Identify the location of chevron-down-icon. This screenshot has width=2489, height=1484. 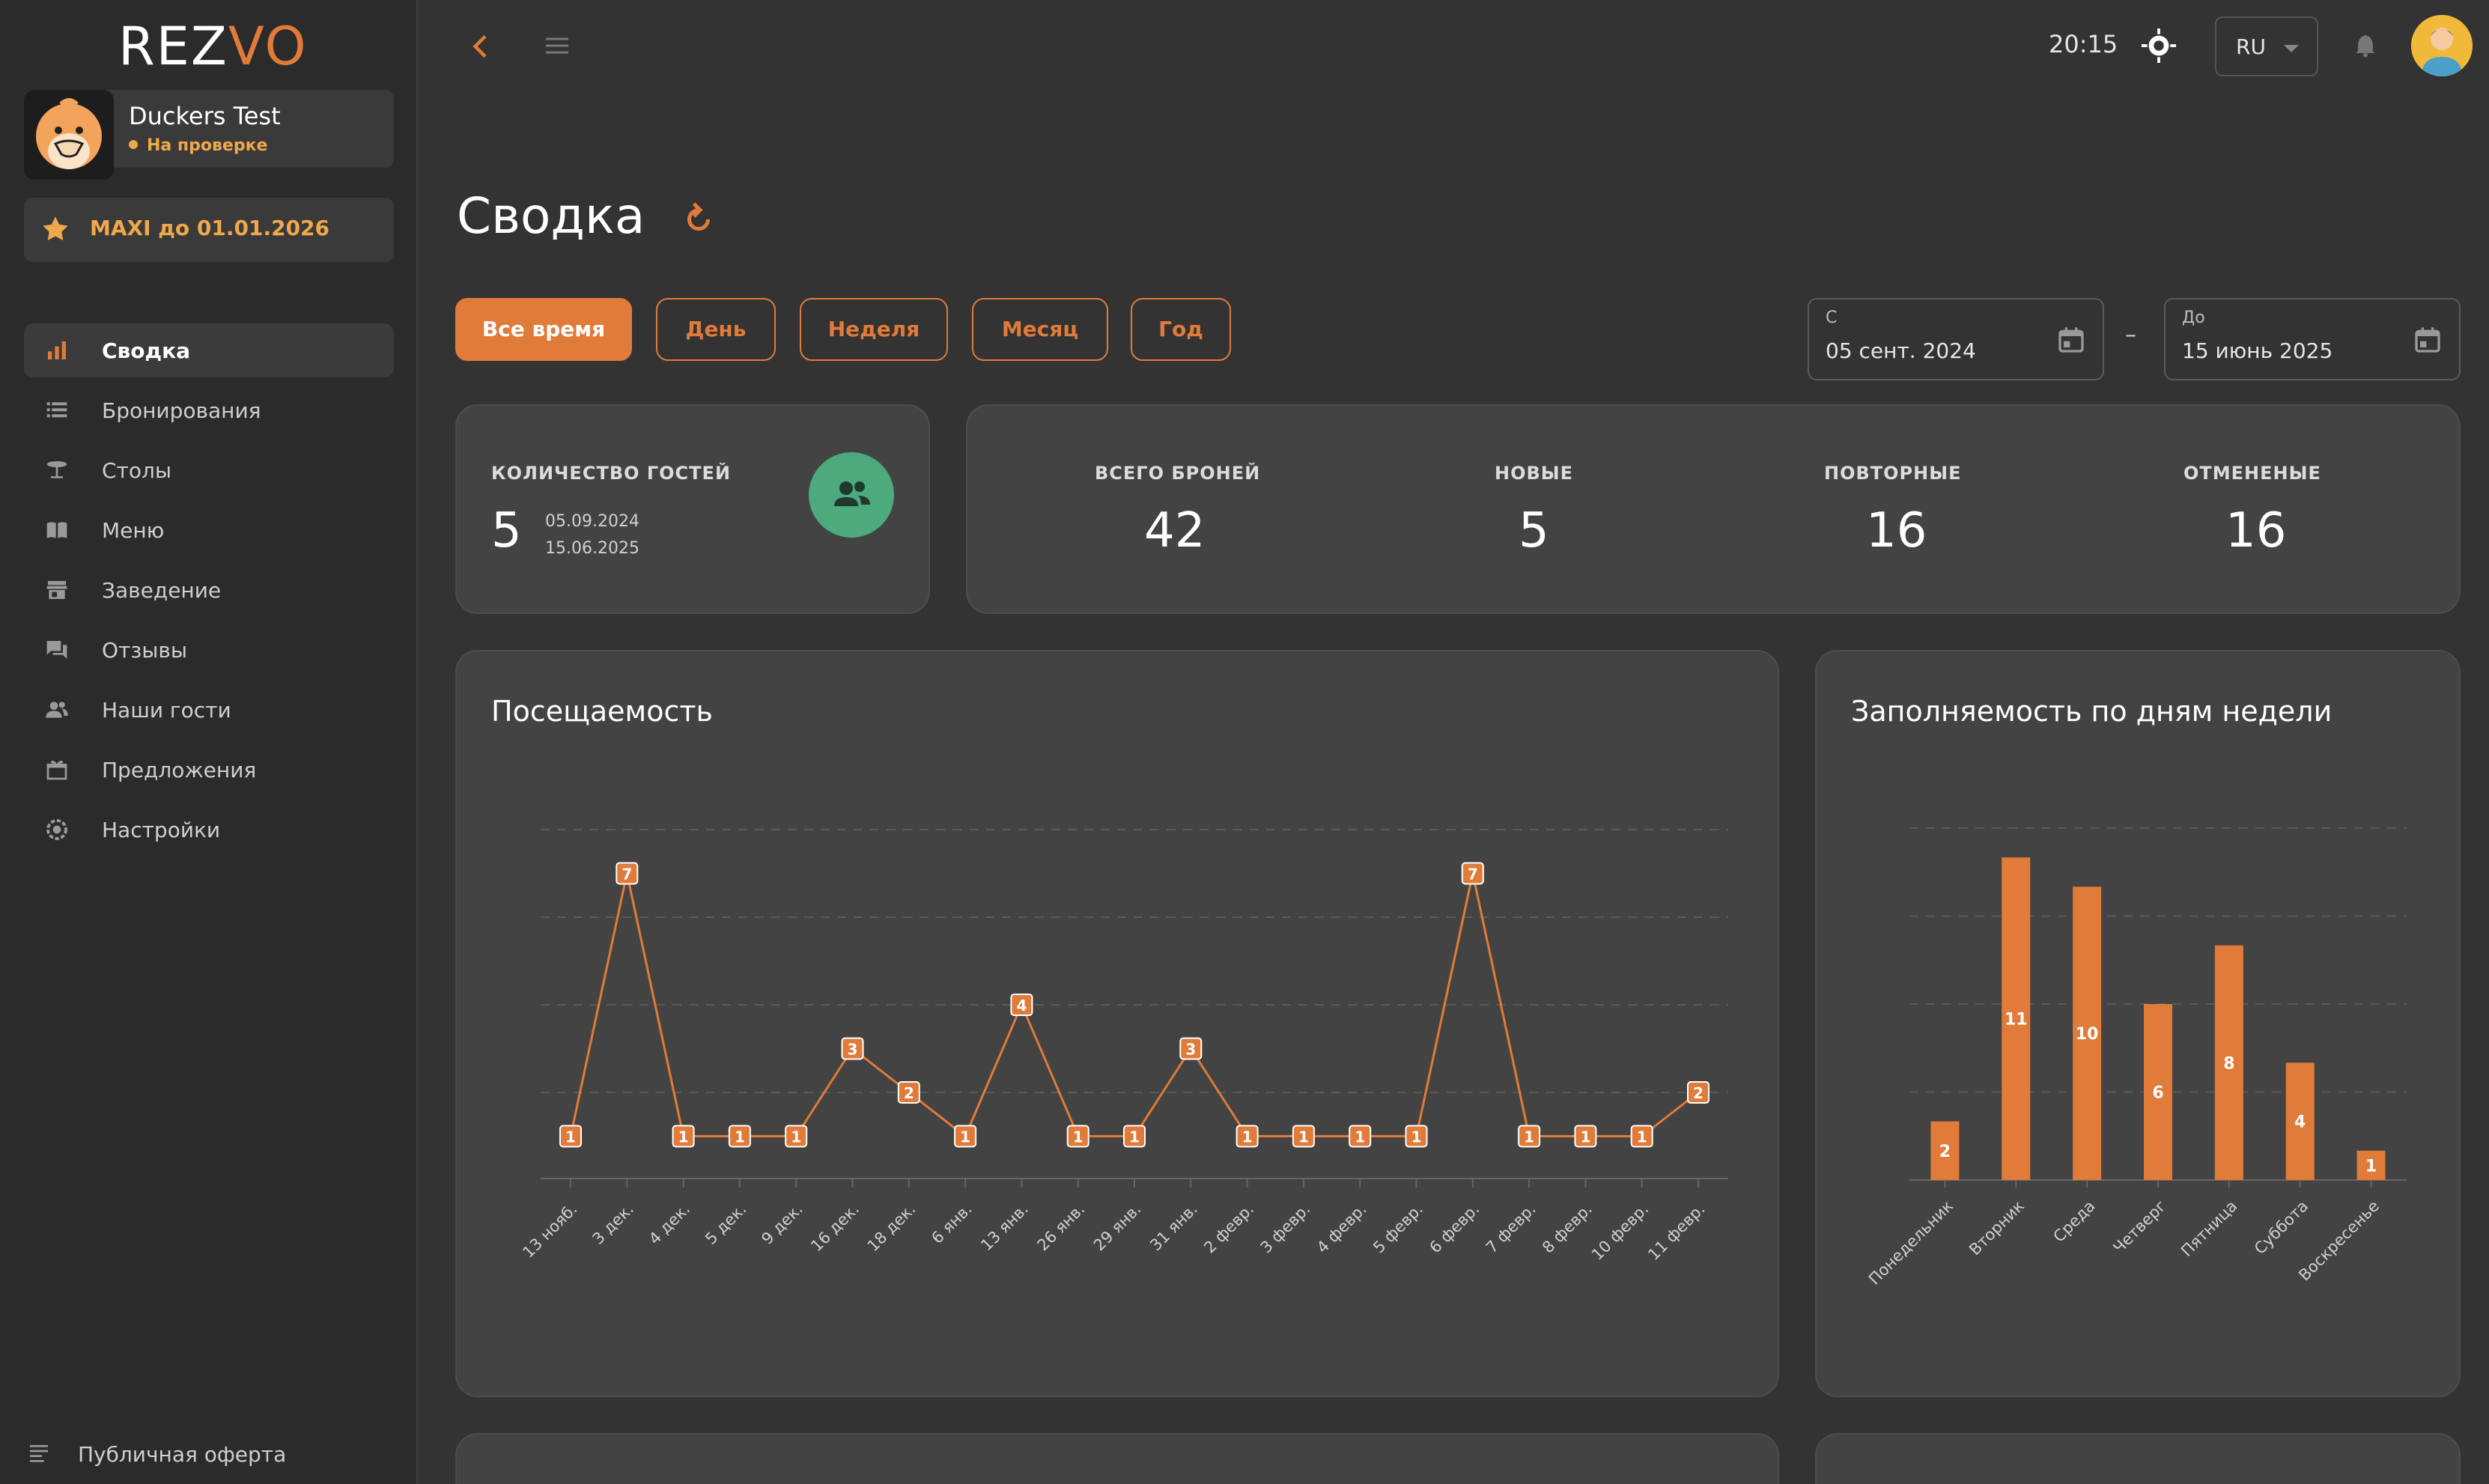
(2291, 48).